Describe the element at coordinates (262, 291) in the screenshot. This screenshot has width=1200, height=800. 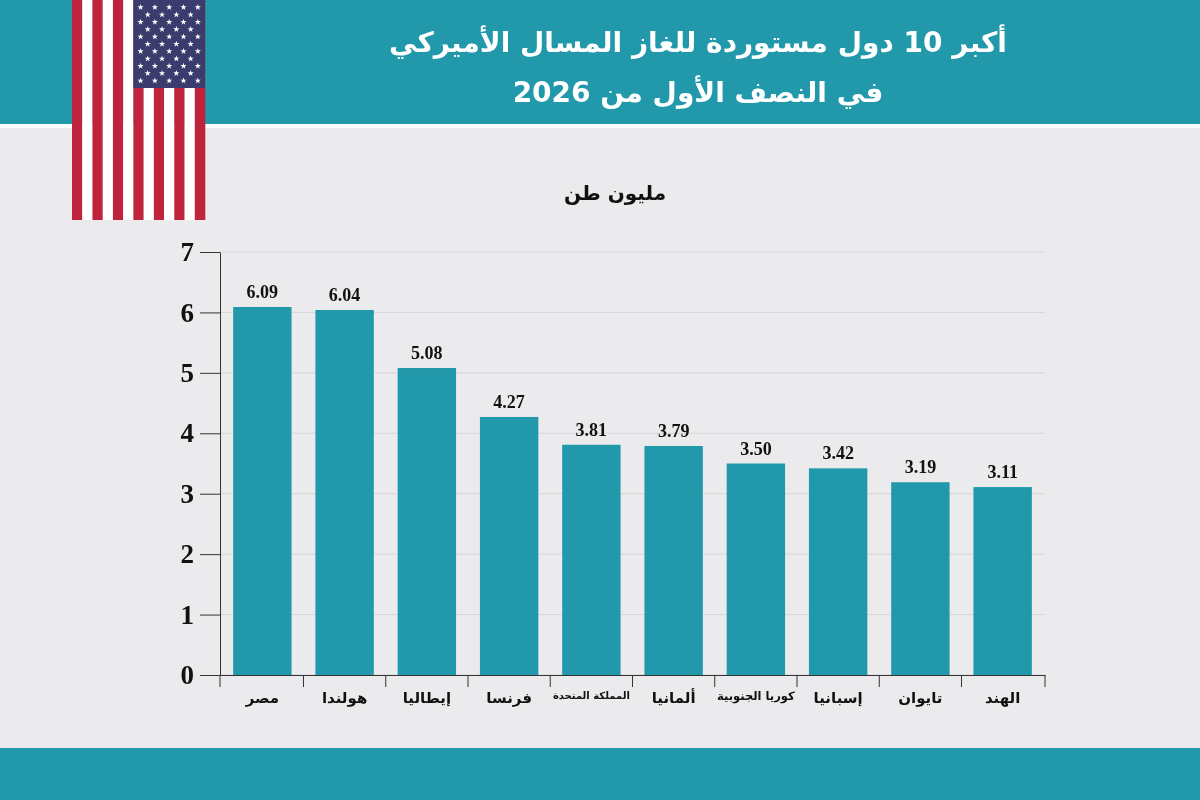
I see `data-label: 6.09` at that location.